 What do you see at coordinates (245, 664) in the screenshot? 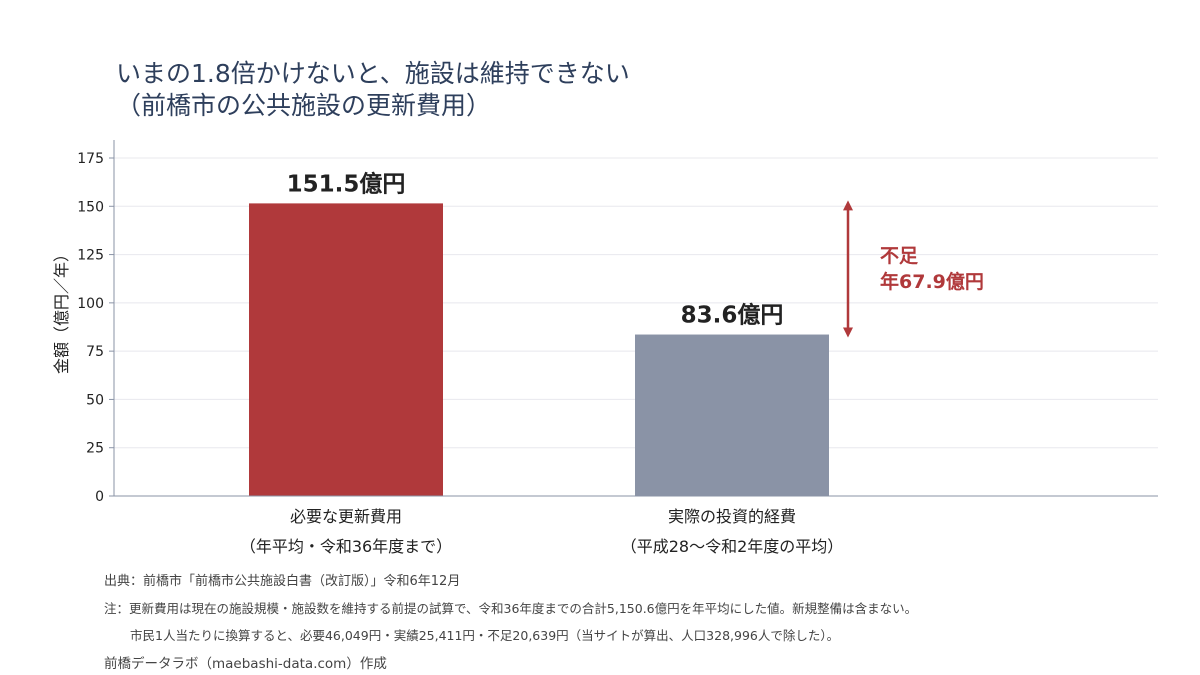
I see `credit-line: 前橋データラボ（maebashi-data.com）作成` at bounding box center [245, 664].